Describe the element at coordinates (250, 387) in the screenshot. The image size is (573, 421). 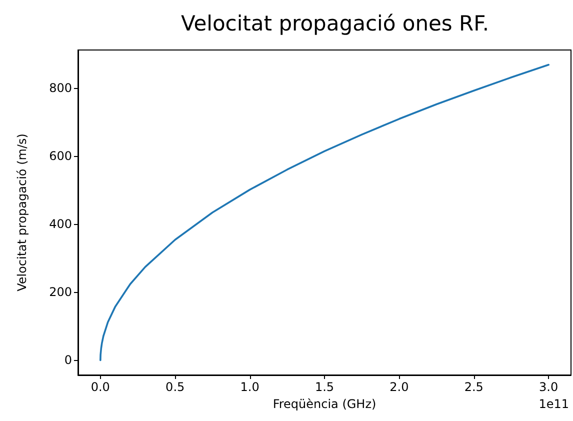
I see `x-tick-label: 1.0` at that location.